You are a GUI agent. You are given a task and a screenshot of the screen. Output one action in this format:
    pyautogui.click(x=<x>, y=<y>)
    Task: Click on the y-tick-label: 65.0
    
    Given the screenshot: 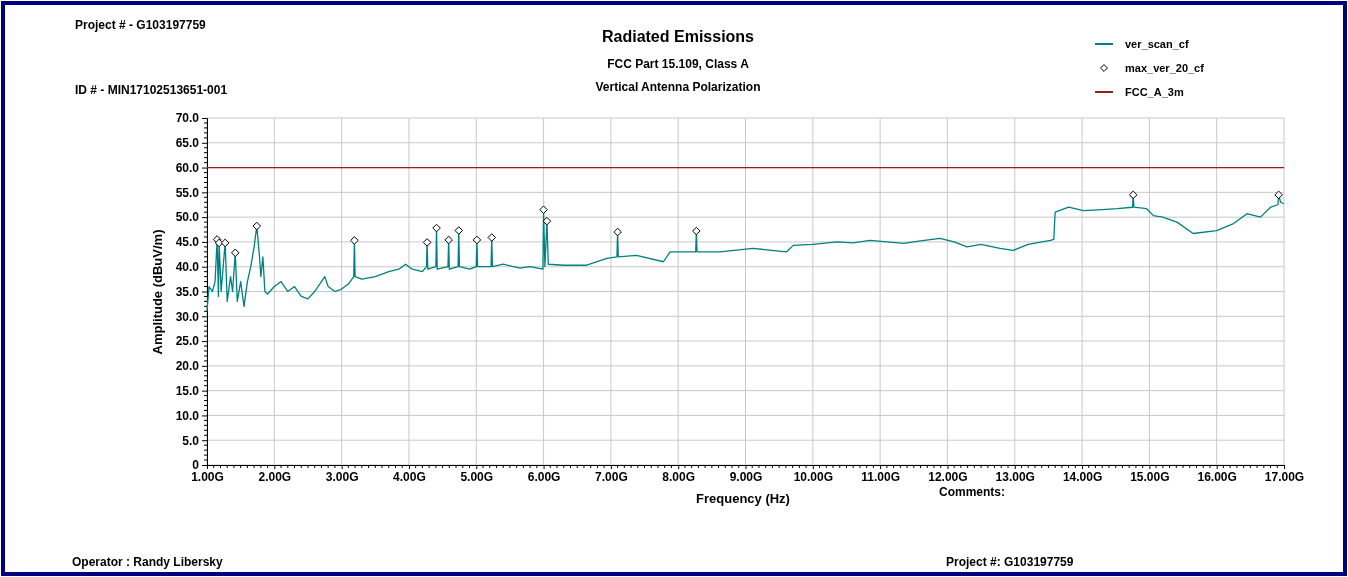 What is the action you would take?
    pyautogui.click(x=187, y=143)
    